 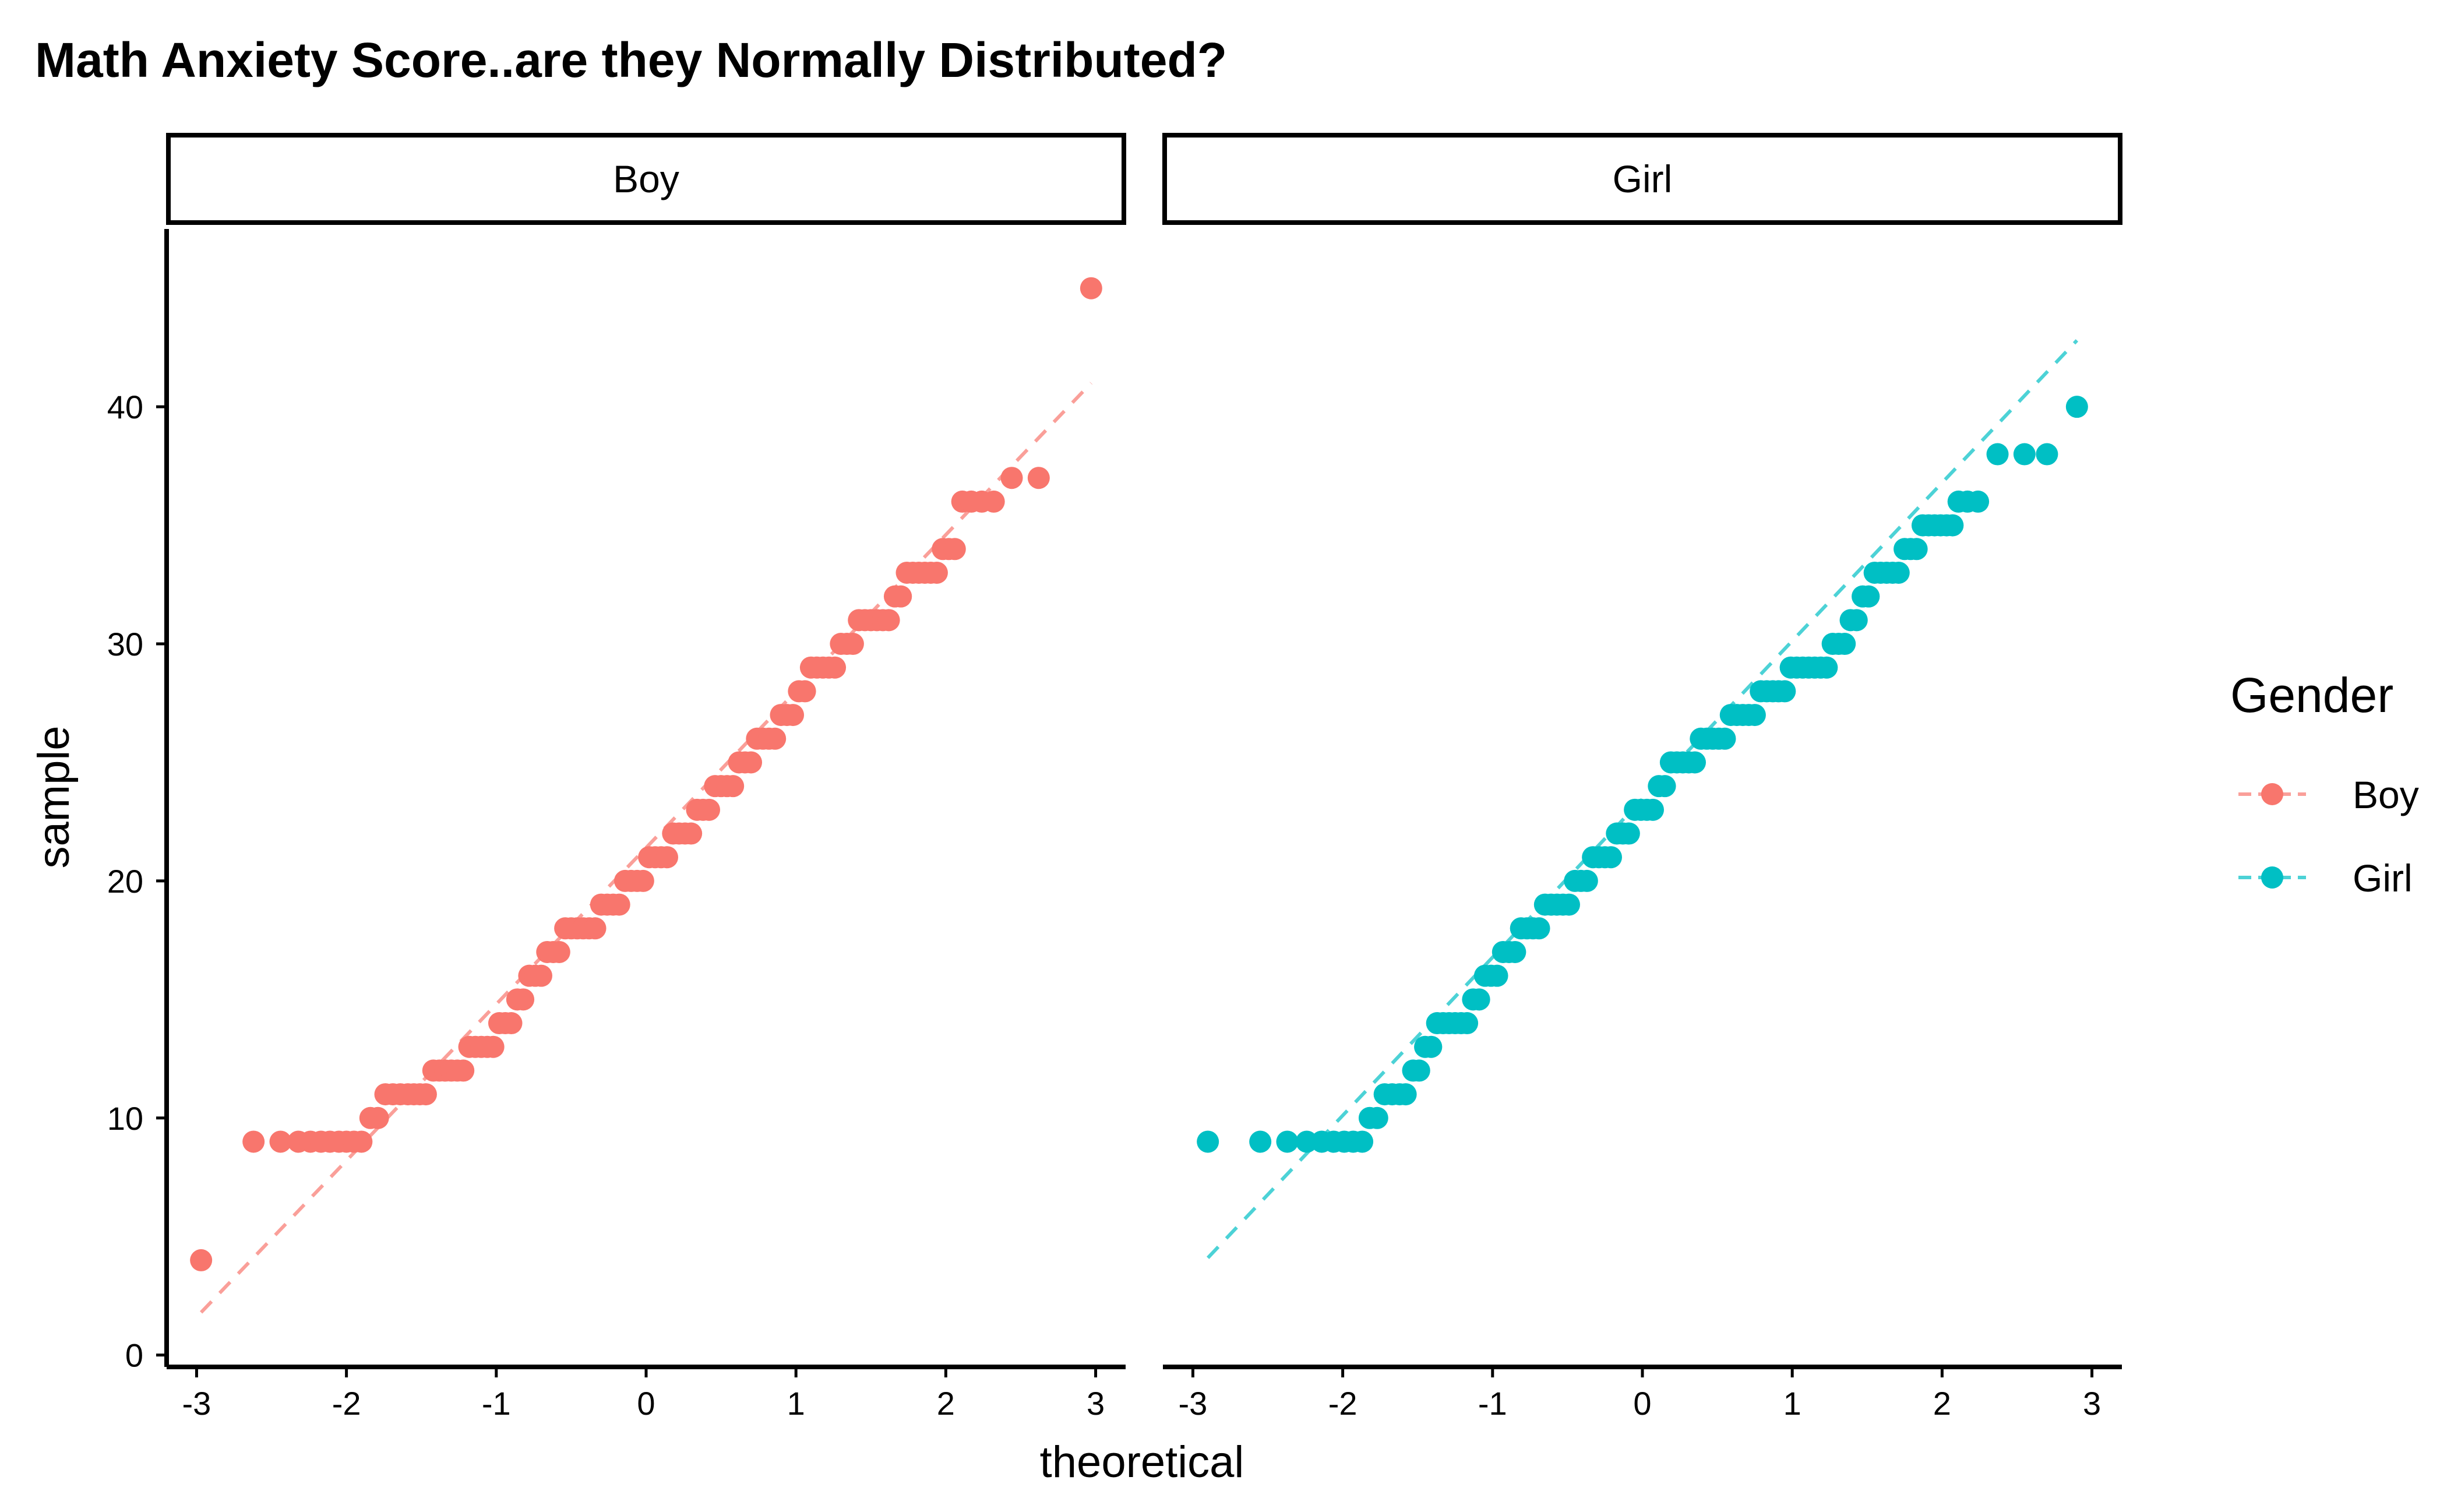 What do you see at coordinates (54, 797) in the screenshot?
I see `y-axis-title: sample` at bounding box center [54, 797].